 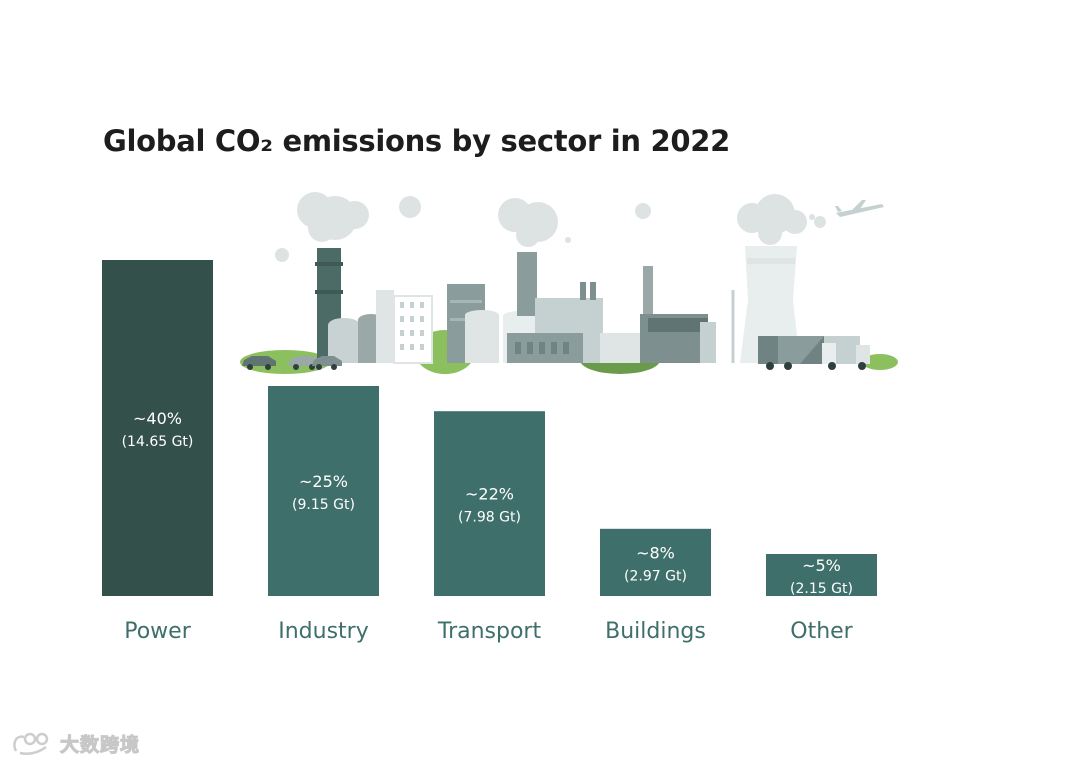 I want to click on bar-other, so click(x=821, y=575).